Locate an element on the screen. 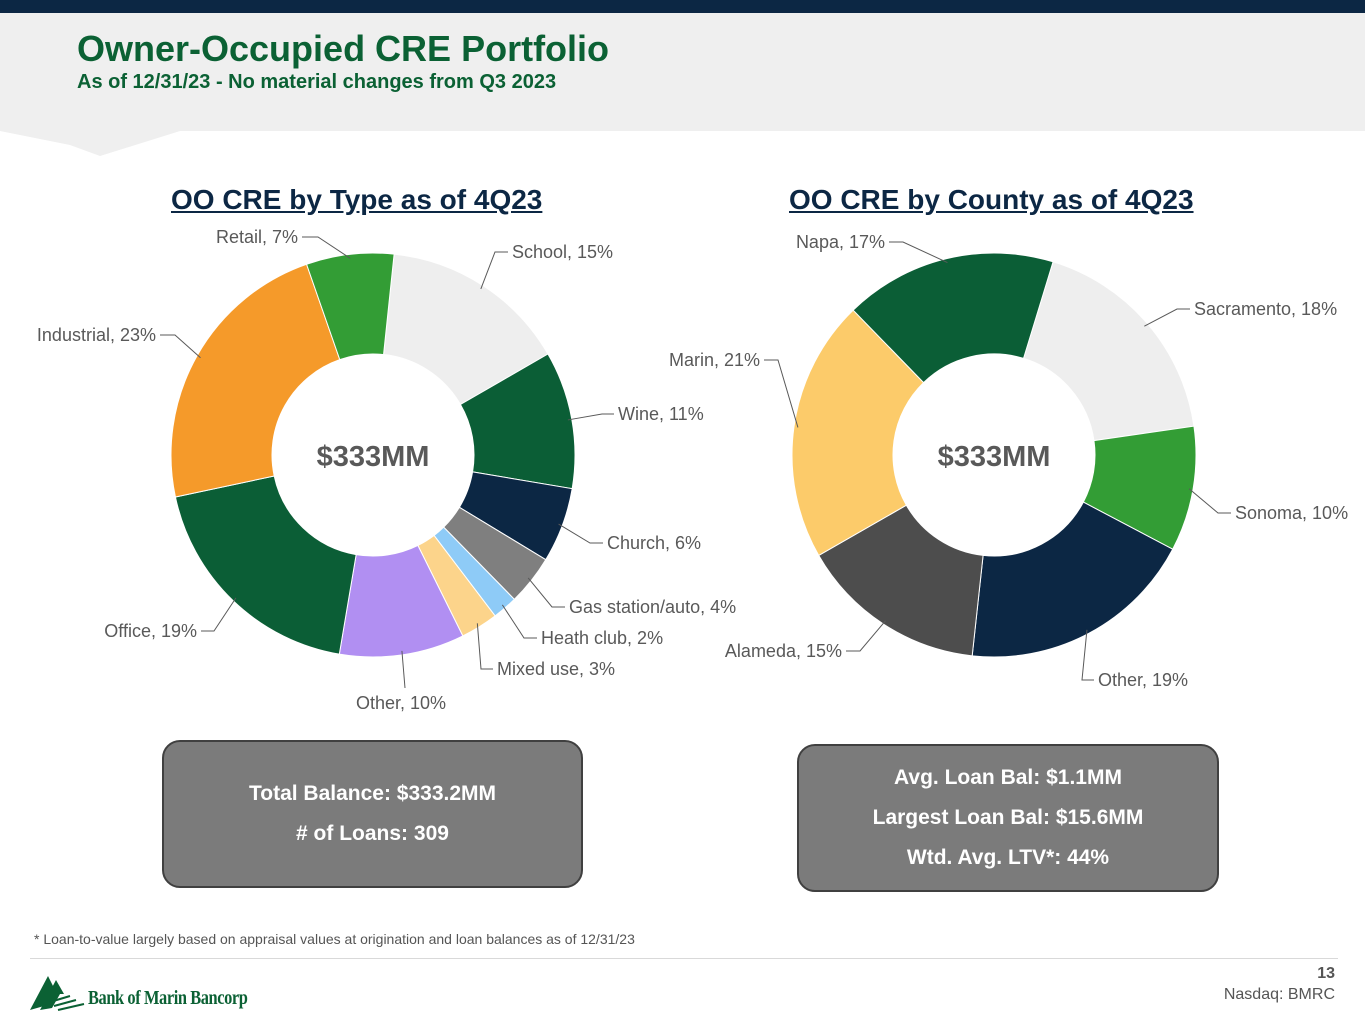  leader-heath-club is located at coordinates (519, 621).